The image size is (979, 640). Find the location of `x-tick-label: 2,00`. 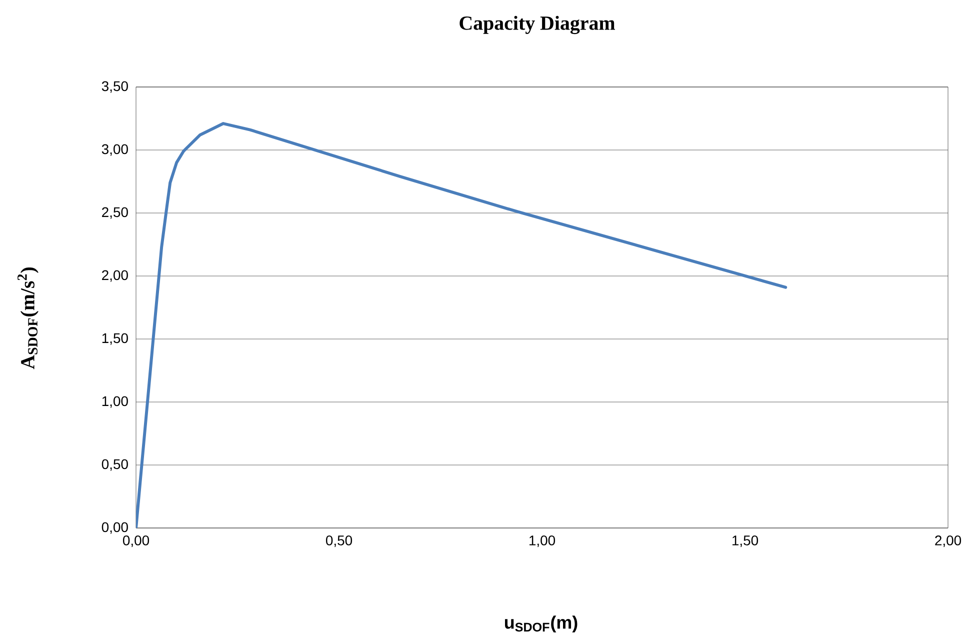

x-tick-label: 2,00 is located at coordinates (948, 541).